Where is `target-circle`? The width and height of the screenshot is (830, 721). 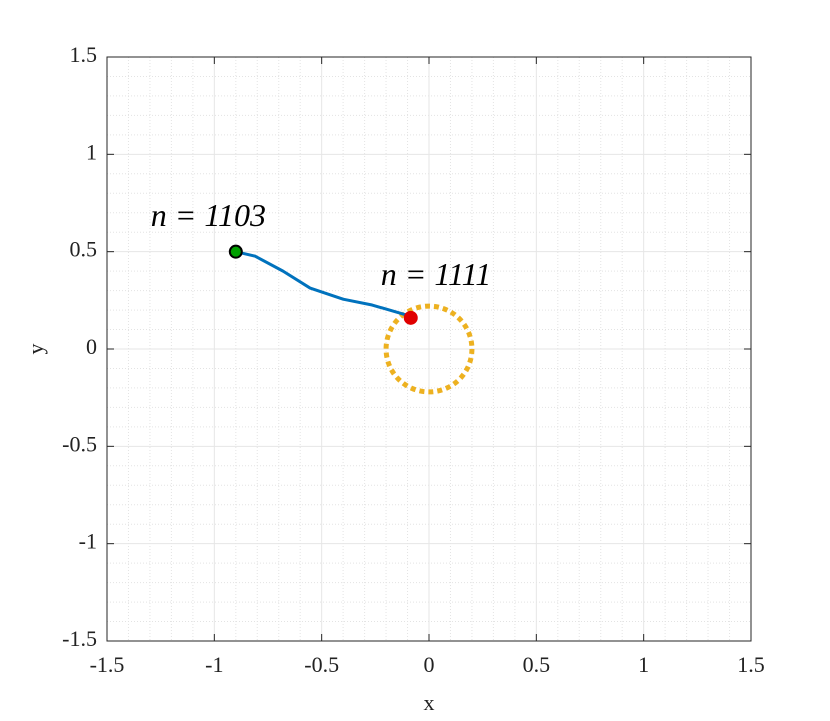 target-circle is located at coordinates (429, 349).